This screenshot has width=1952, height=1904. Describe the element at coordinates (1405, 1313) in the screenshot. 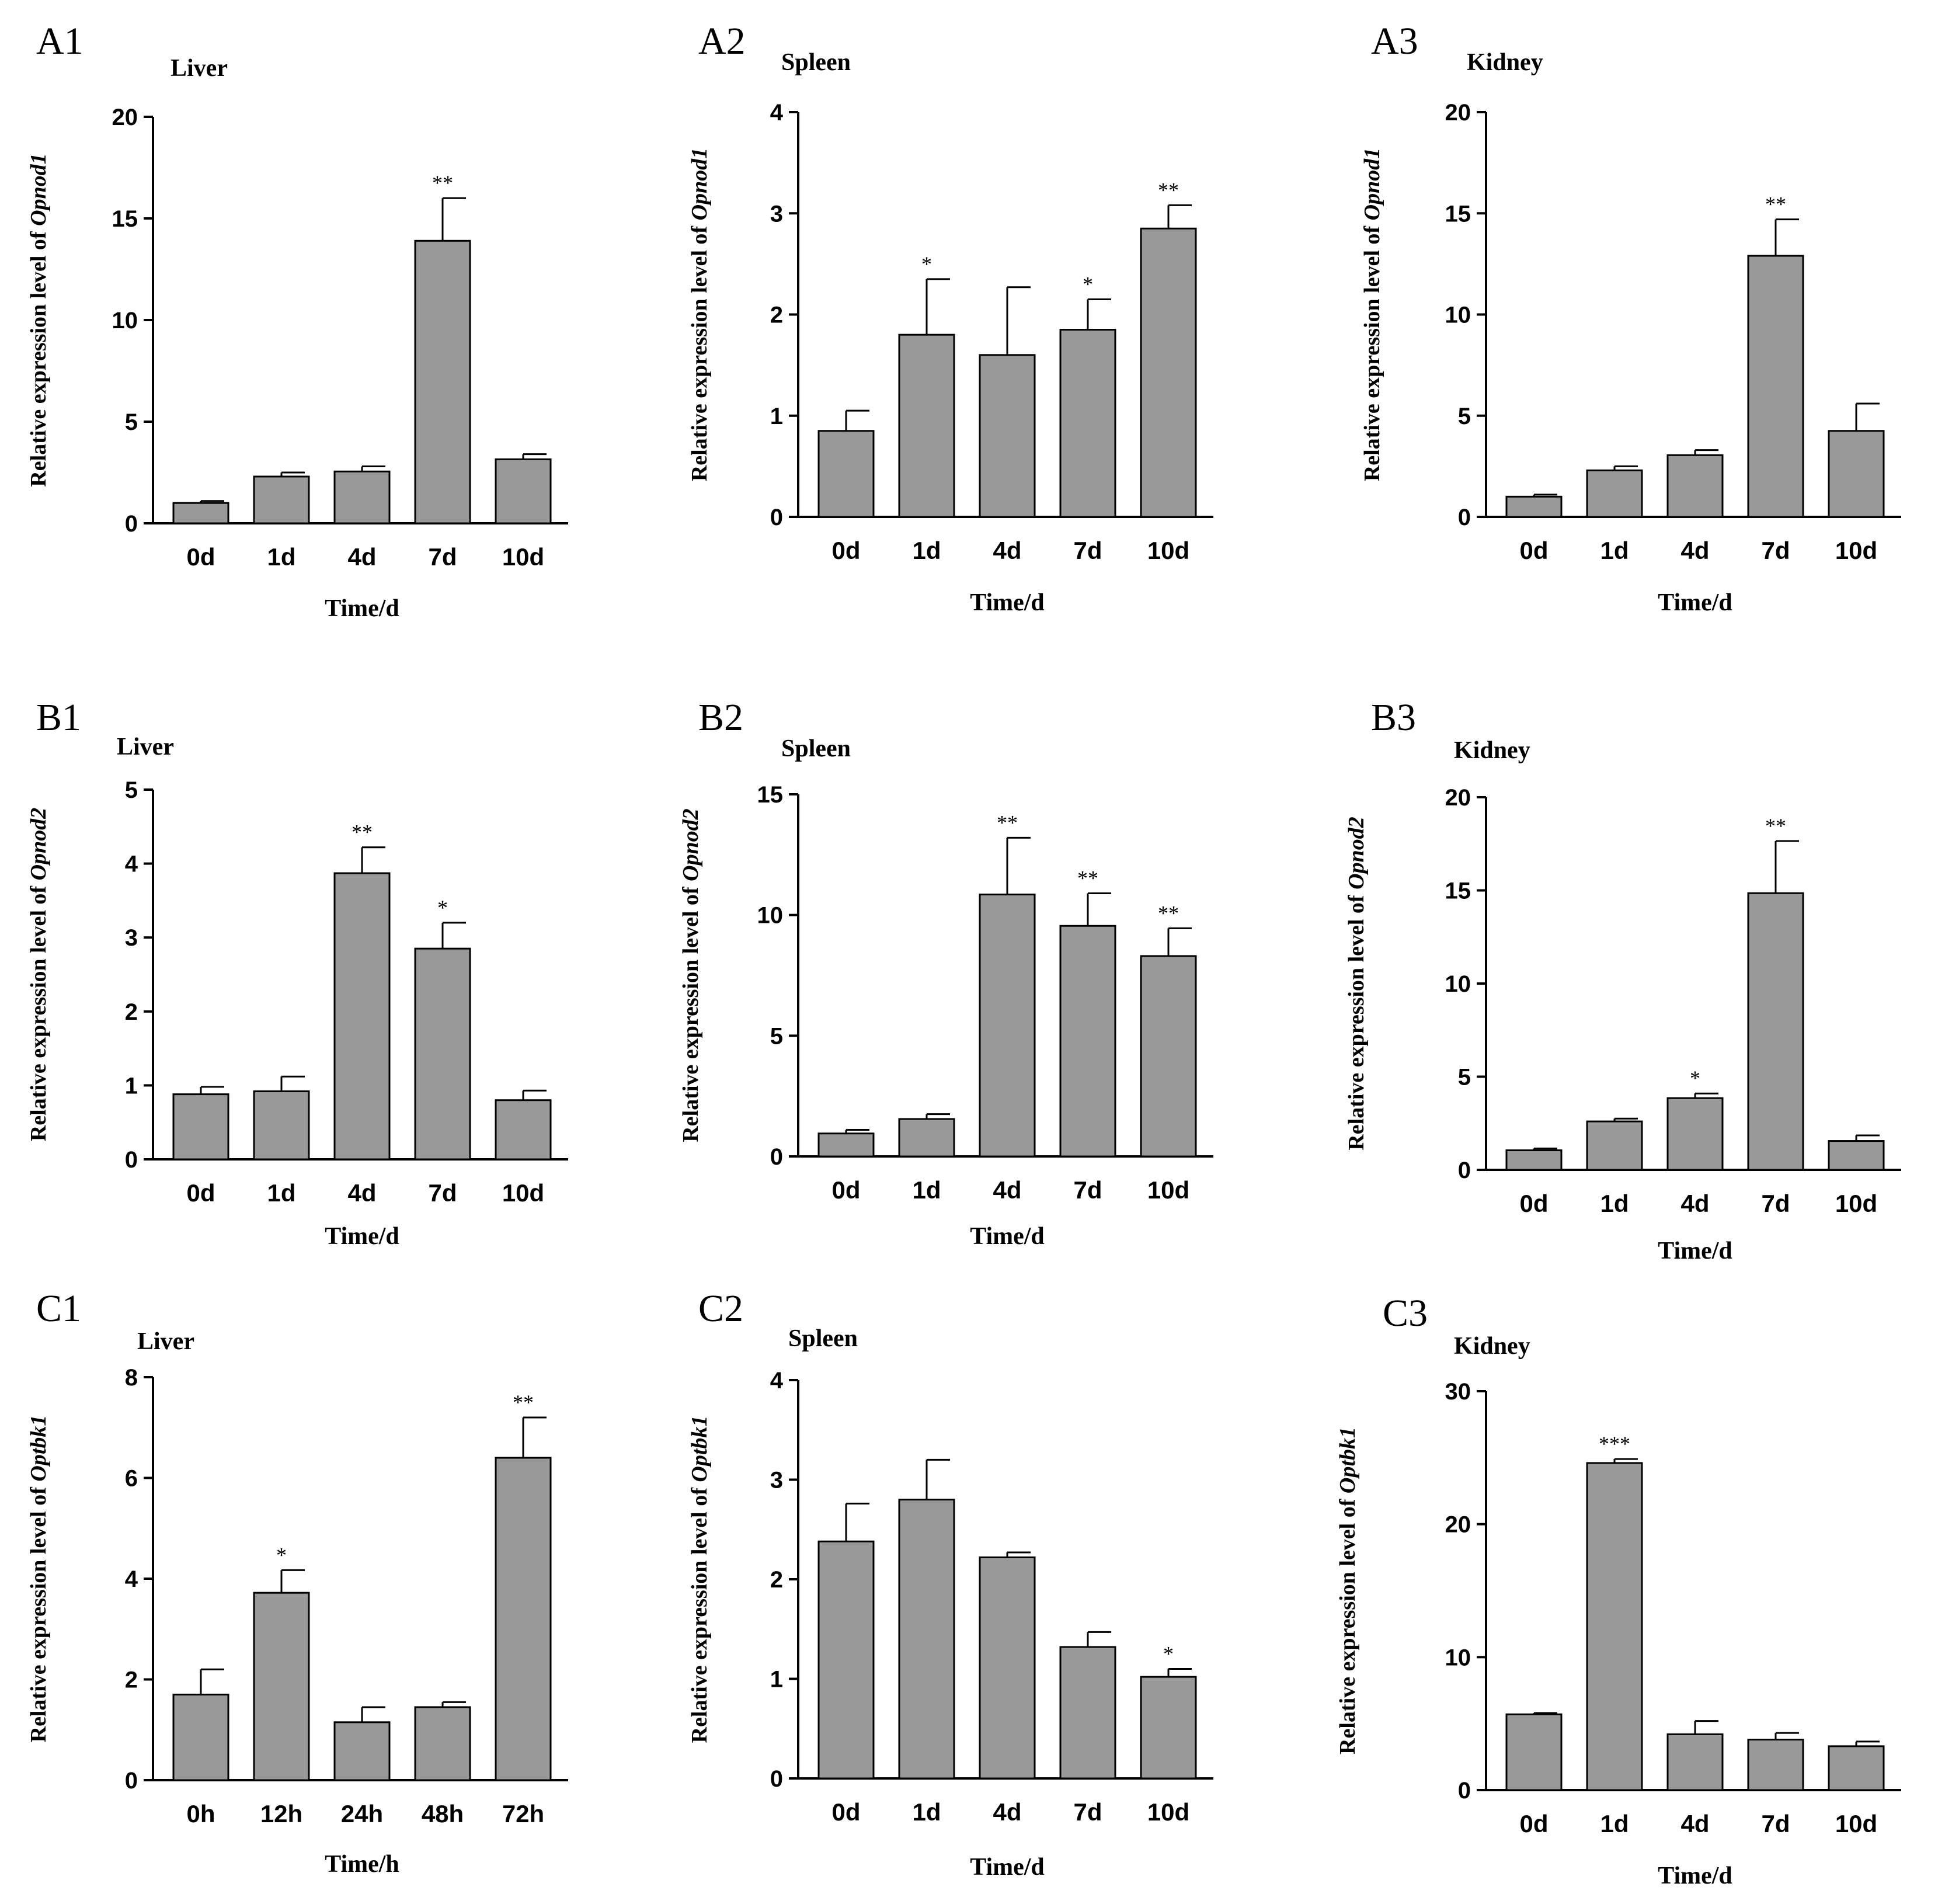

I see `panel-label: C3` at that location.